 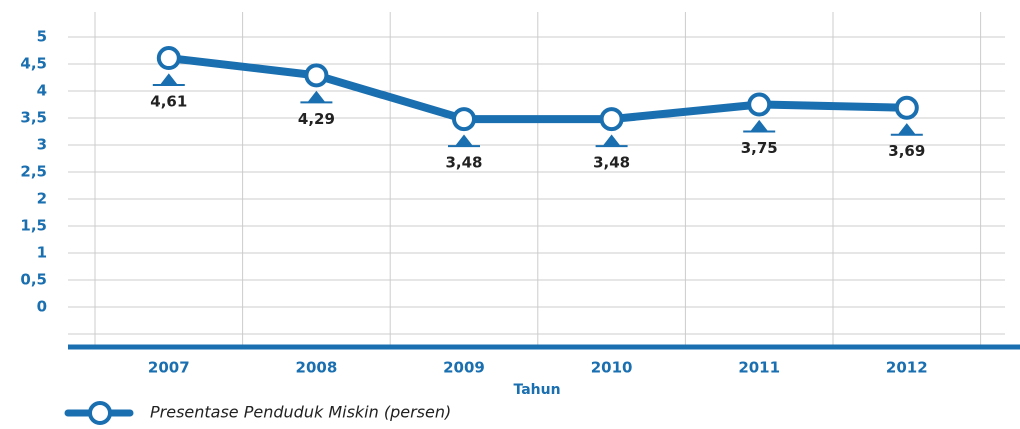 What do you see at coordinates (42, 307) in the screenshot?
I see `y-tick-label: 0` at bounding box center [42, 307].